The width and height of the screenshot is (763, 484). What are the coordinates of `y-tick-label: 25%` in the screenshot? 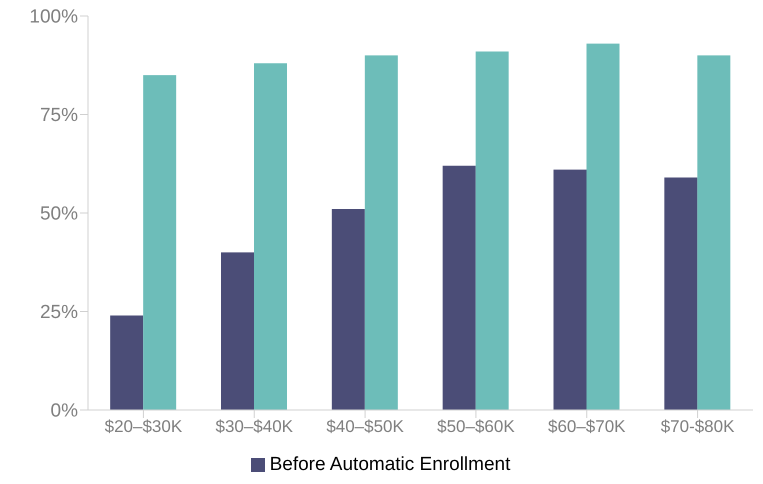 It's located at (59, 313).